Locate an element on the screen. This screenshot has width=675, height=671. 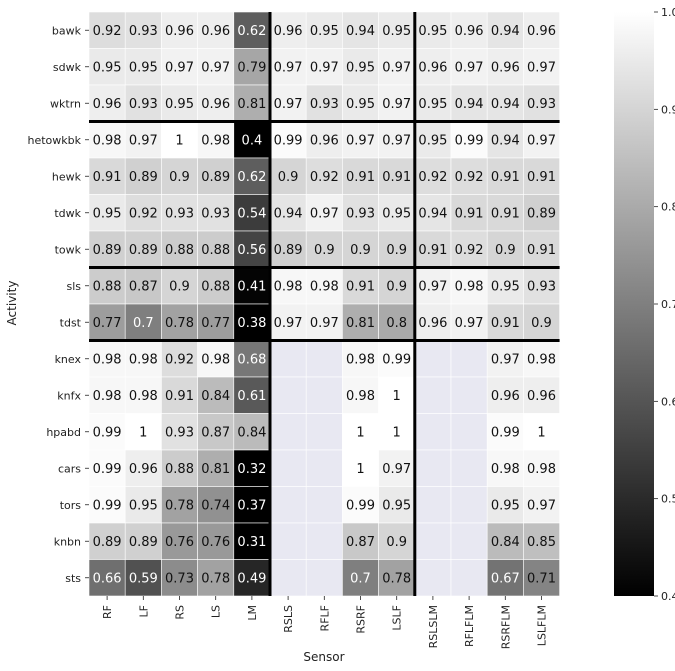
cell-value-label: 0.81 is located at coordinates (215, 469).